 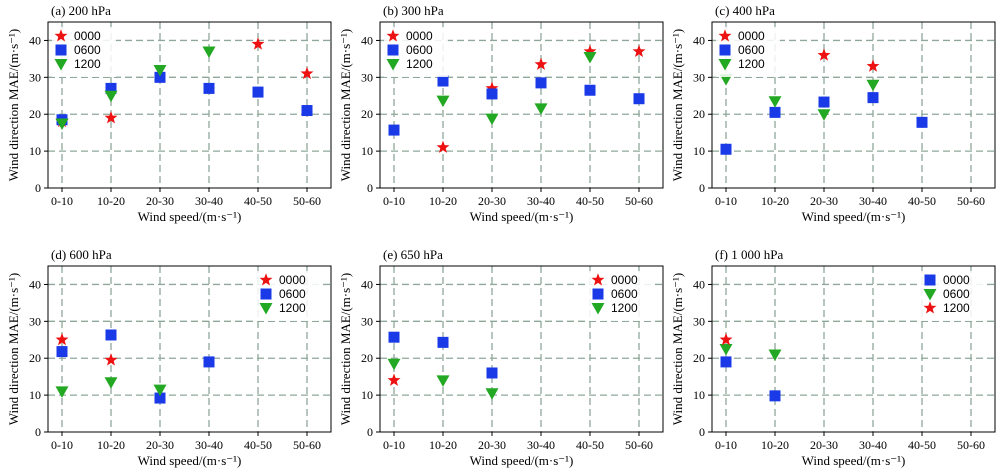 What do you see at coordinates (521, 349) in the screenshot?
I see `plot-frame` at bounding box center [521, 349].